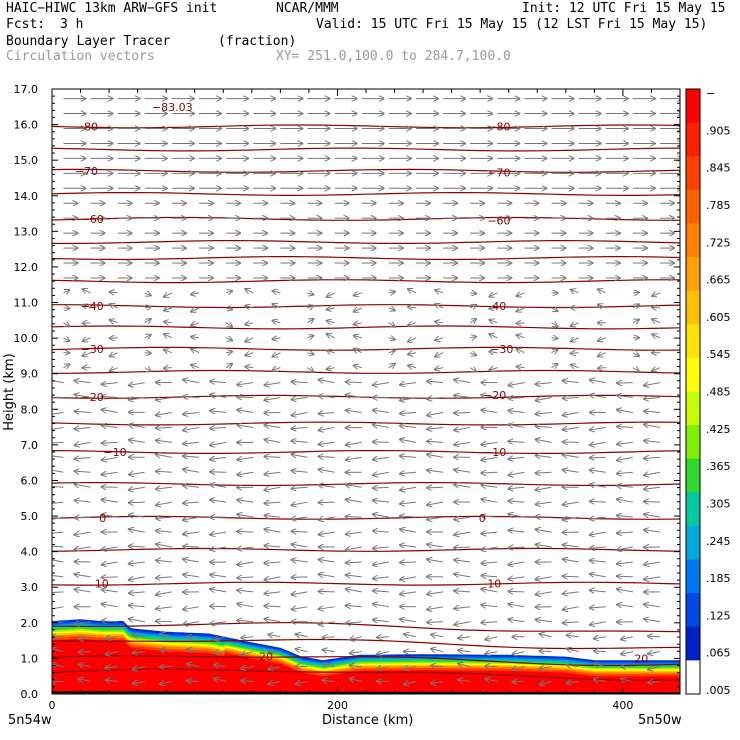 This screenshot has height=740, width=740. What do you see at coordinates (710, 93) in the screenshot?
I see `colorbar-label: −` at bounding box center [710, 93].